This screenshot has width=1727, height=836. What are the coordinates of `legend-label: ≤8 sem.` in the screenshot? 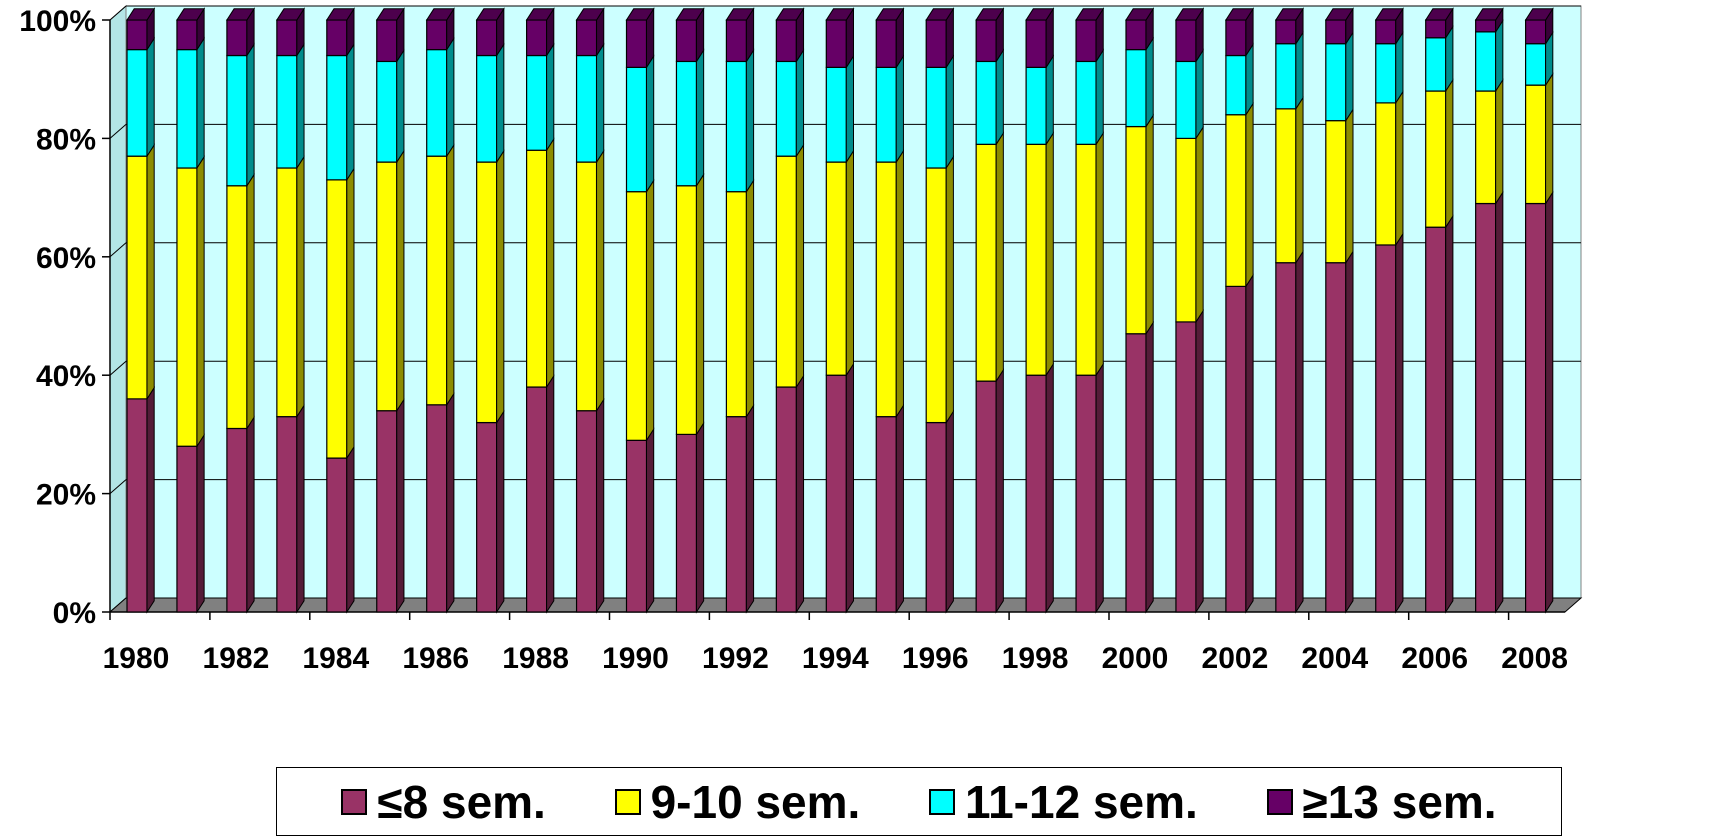 It's located at (461, 801).